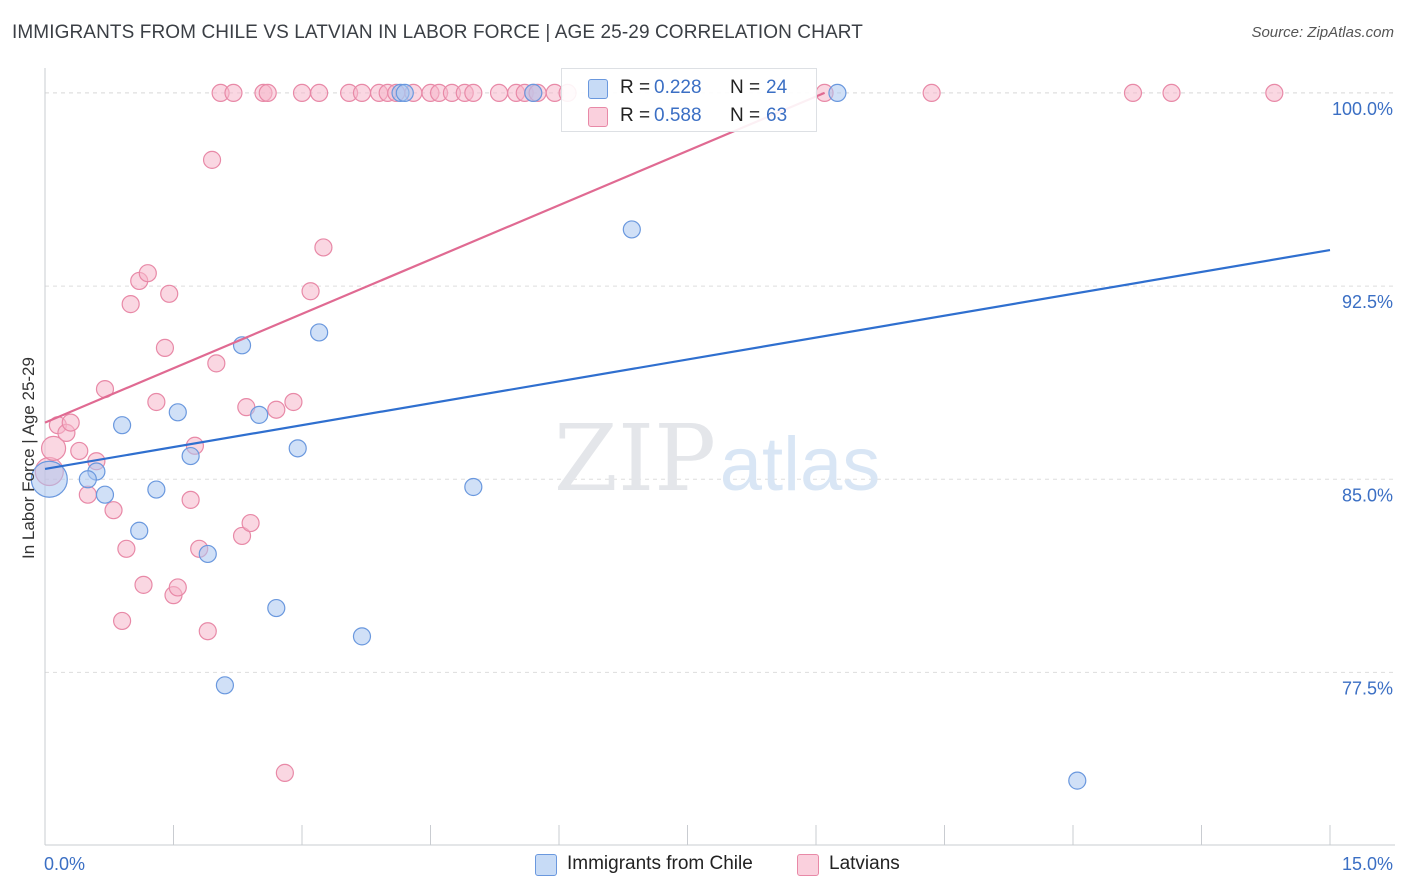 The height and width of the screenshot is (892, 1406). I want to click on latvian-r-value: 0.588, so click(678, 115).